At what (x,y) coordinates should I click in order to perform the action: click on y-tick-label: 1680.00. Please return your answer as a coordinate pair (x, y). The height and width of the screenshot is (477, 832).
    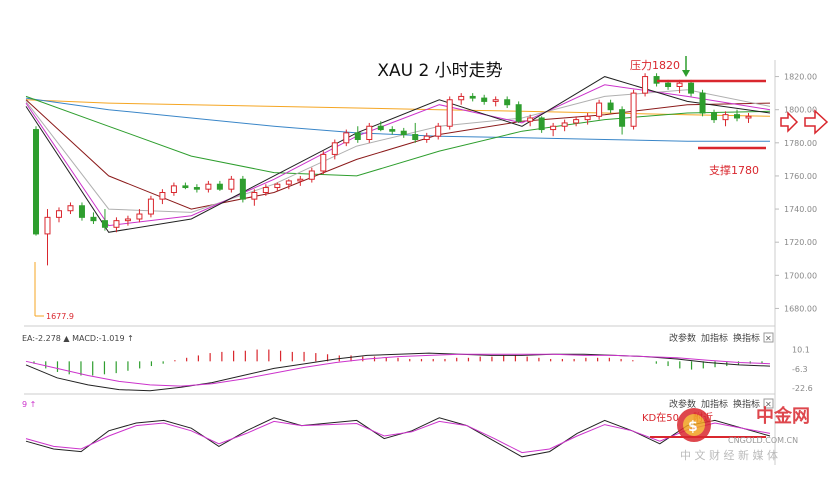
    Looking at the image, I should click on (800, 308).